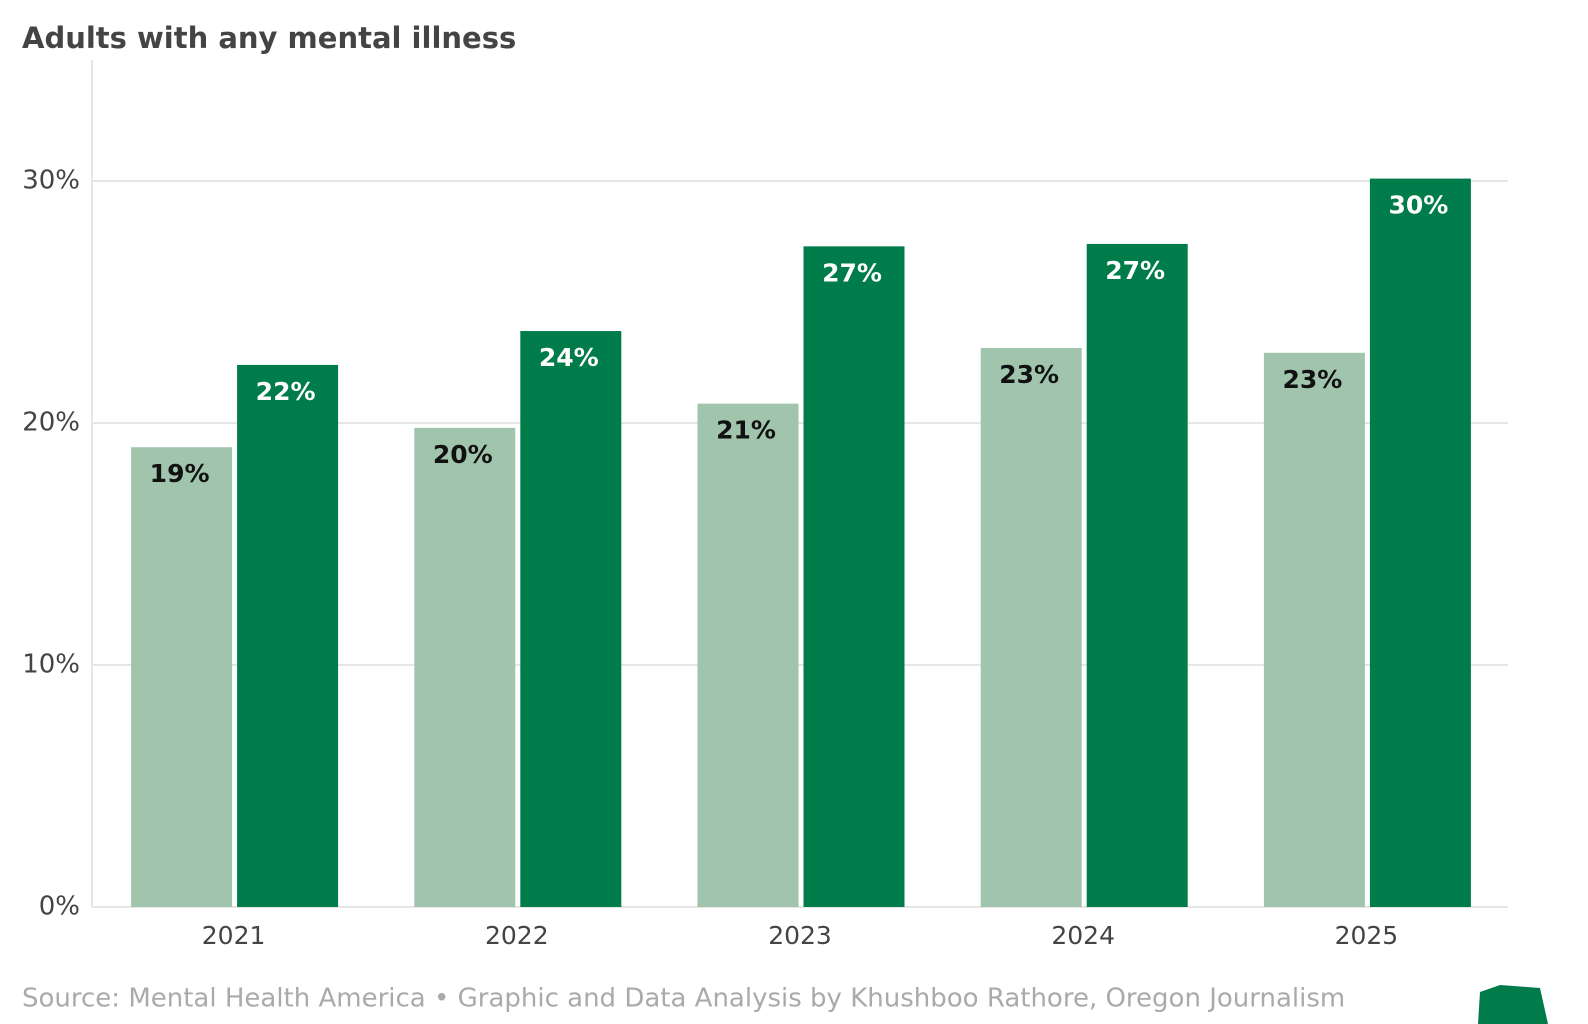 This screenshot has width=1588, height=1024. Describe the element at coordinates (463, 454) in the screenshot. I see `data-label: 20%` at that location.